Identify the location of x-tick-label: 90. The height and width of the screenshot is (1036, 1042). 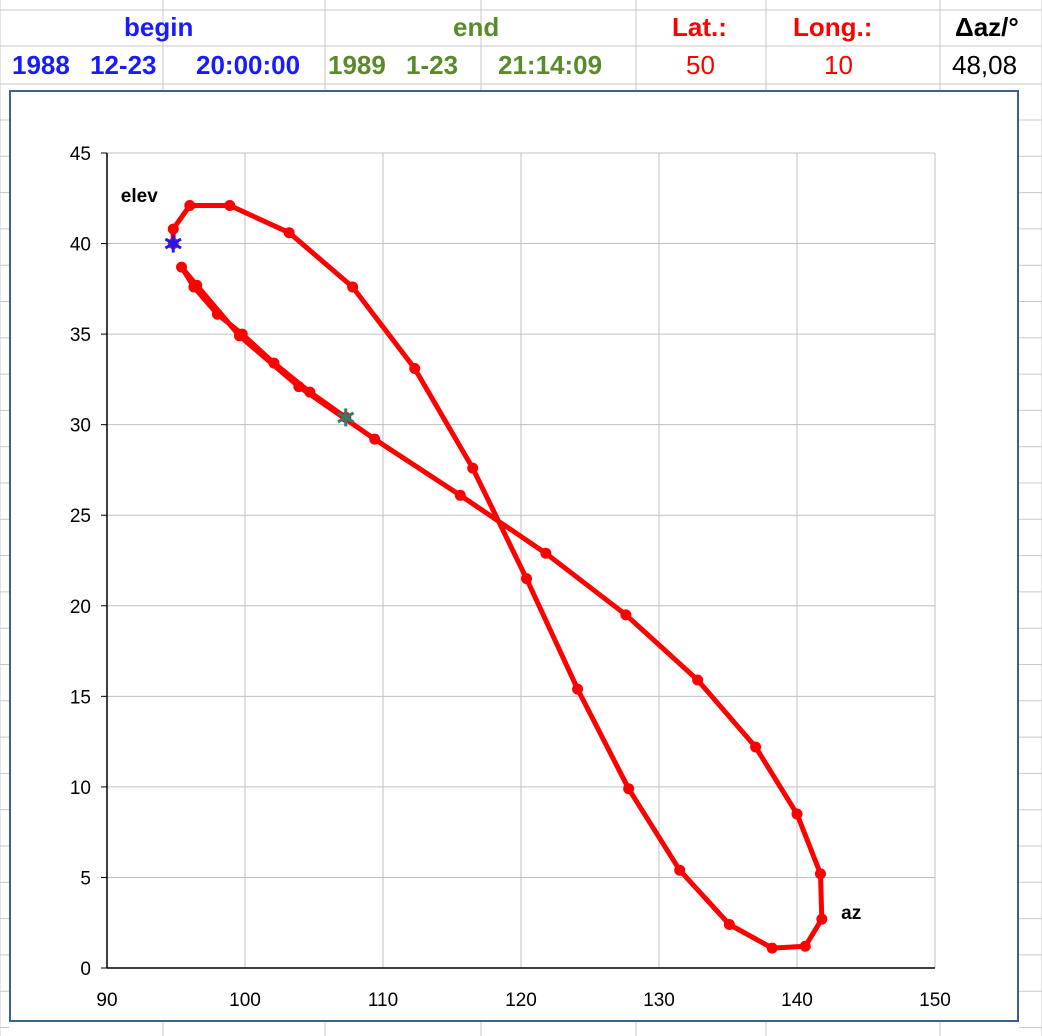
(106, 1000).